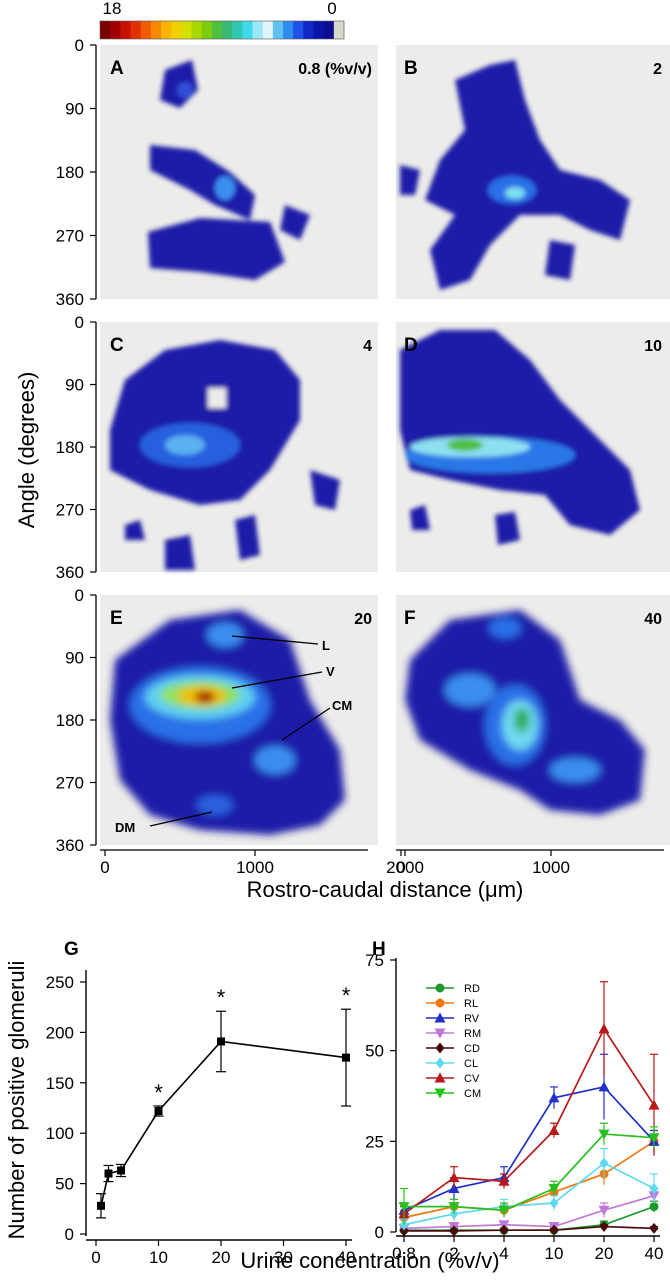 The height and width of the screenshot is (1280, 670). I want to click on chart-h-y-tick-label: 0, so click(379, 1232).